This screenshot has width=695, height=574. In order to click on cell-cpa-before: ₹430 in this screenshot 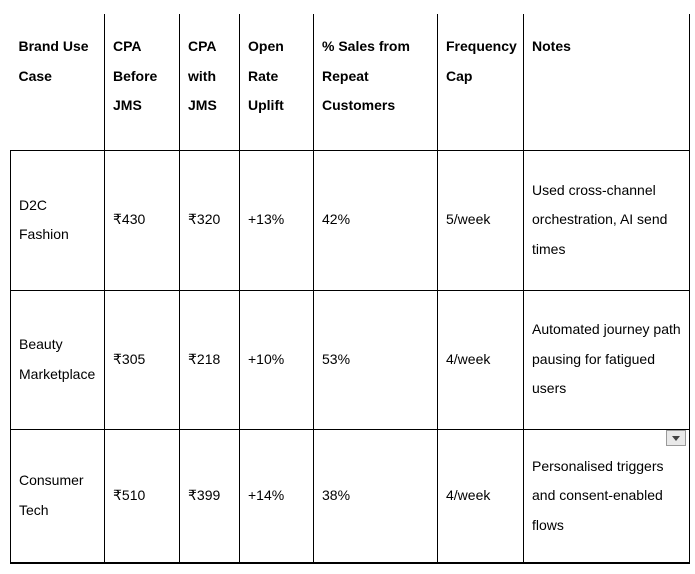, I will do `click(142, 220)`.